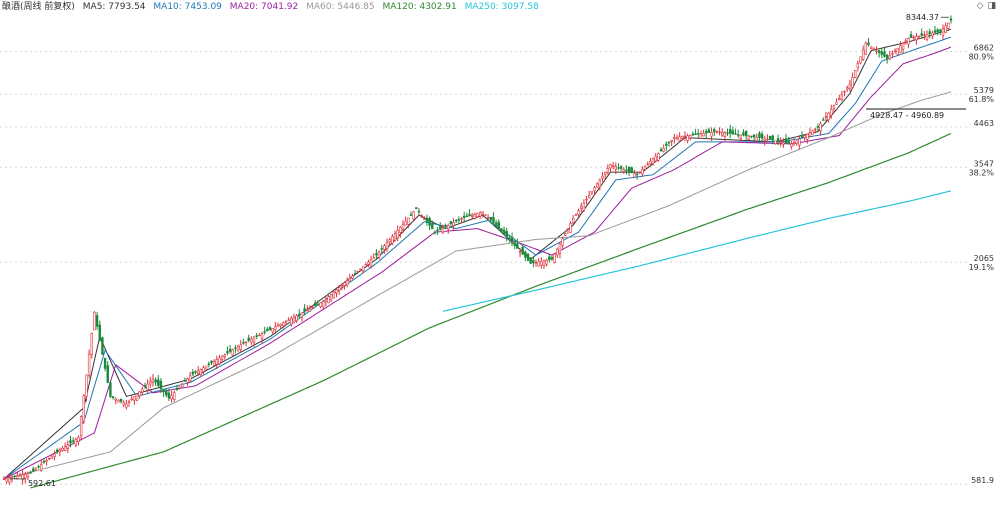 The image size is (1000, 524). I want to click on window-icon: ◨, so click(991, 6).